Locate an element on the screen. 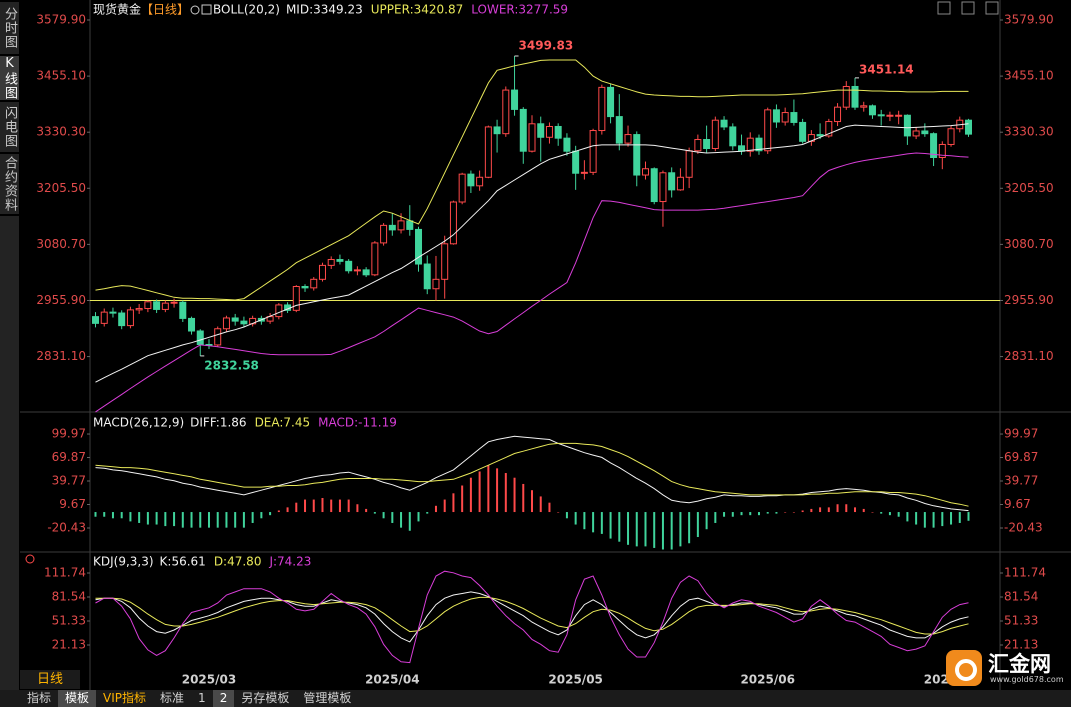 This screenshot has width=1071, height=707. y-tick-label: 2955.90 is located at coordinates (61, 300).